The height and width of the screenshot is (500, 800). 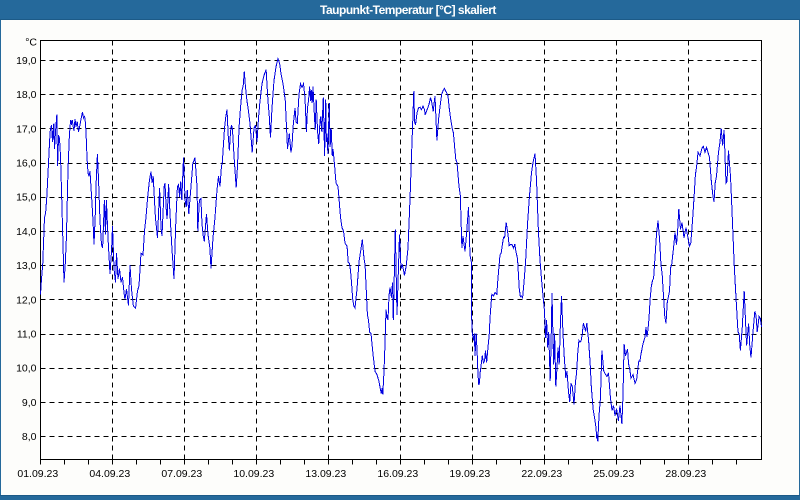 I want to click on svg-text: 10,0, so click(x=26, y=369).